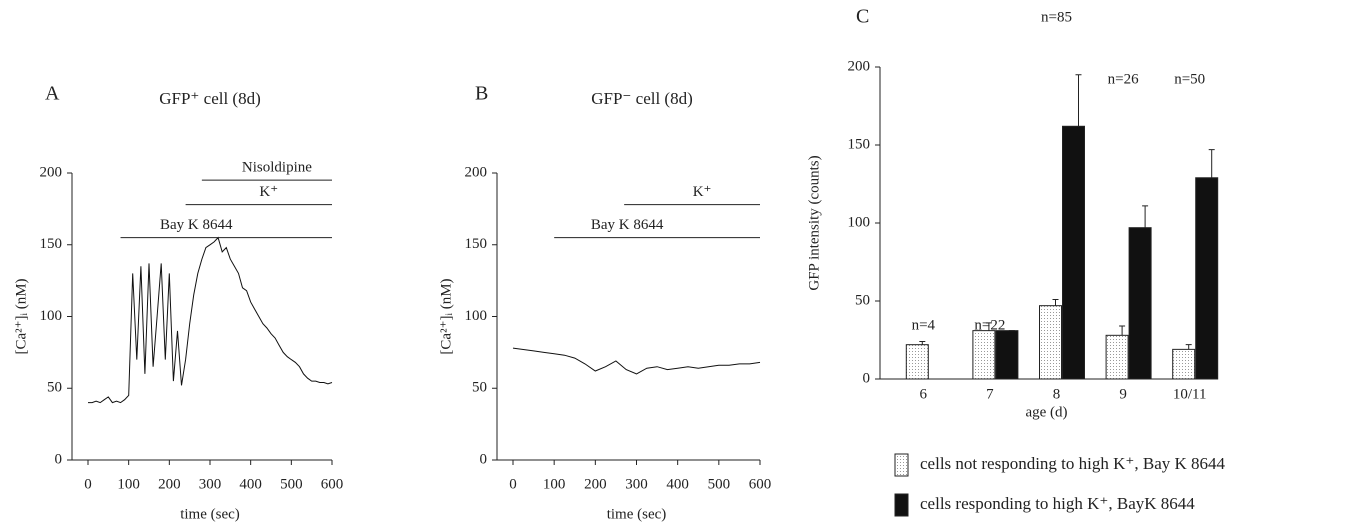 This screenshot has width=1353, height=530. What do you see at coordinates (1123, 79) in the screenshot?
I see `group-label: n=26` at bounding box center [1123, 79].